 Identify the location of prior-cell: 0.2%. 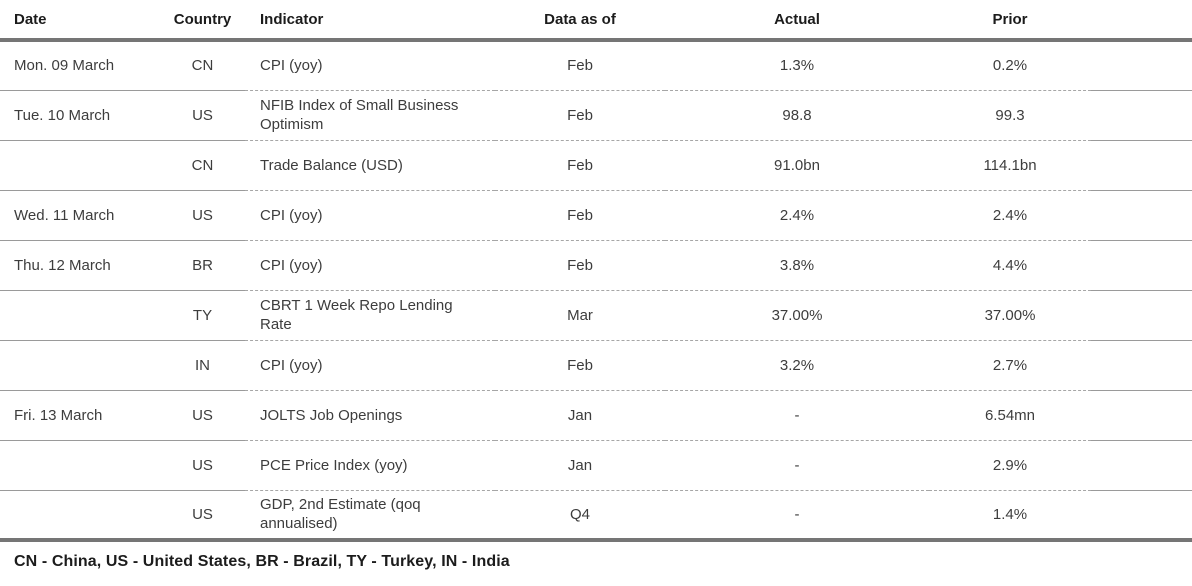
(1010, 65).